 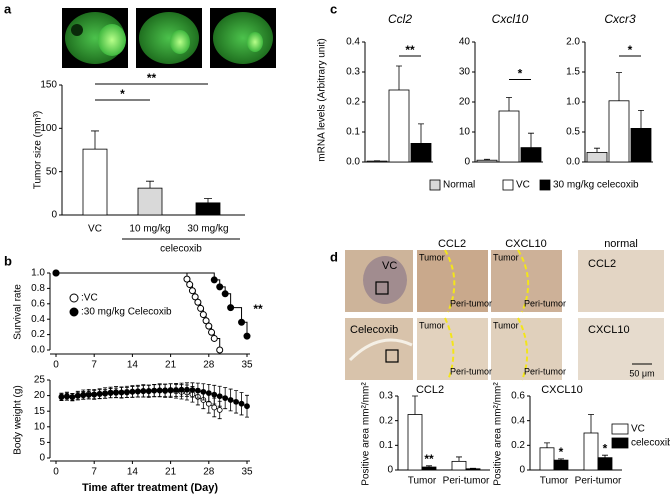 What do you see at coordinates (38, 303) in the screenshot?
I see `y-tick-label: 0.6` at bounding box center [38, 303].